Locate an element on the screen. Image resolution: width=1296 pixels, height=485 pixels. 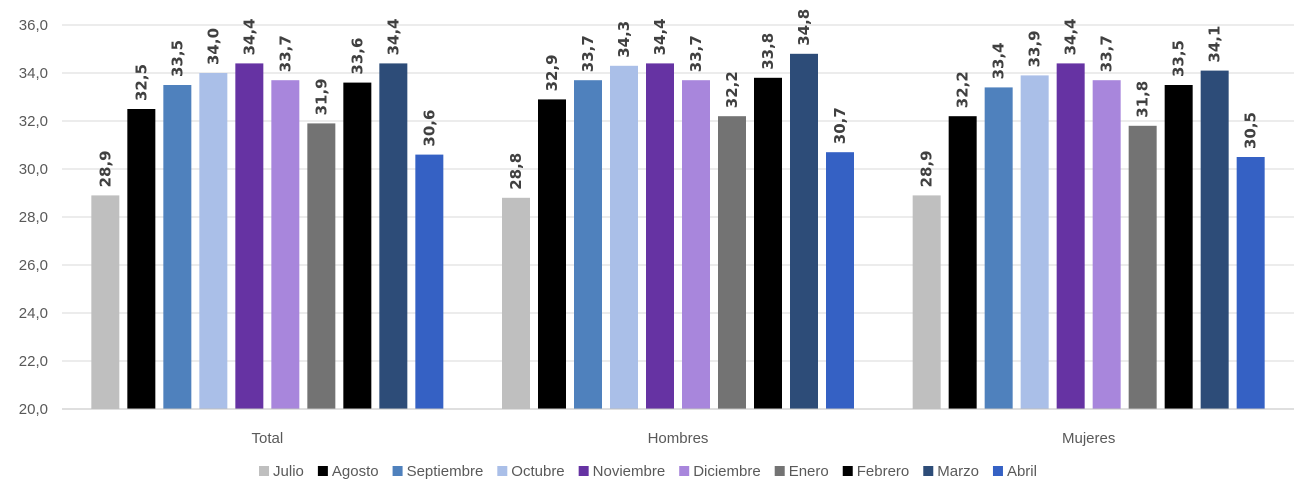
data-label: 32,2 is located at coordinates (732, 89).